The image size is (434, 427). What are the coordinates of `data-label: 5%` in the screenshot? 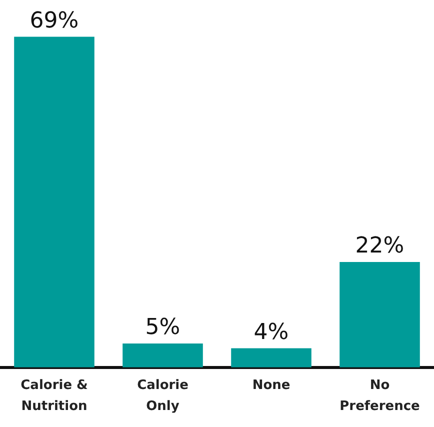 It's located at (162, 327).